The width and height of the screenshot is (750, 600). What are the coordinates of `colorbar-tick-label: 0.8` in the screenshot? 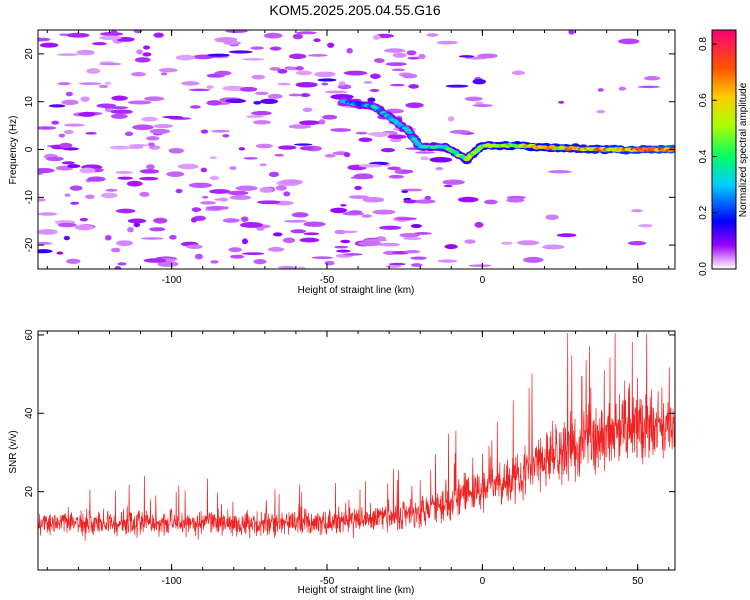 It's located at (703, 44).